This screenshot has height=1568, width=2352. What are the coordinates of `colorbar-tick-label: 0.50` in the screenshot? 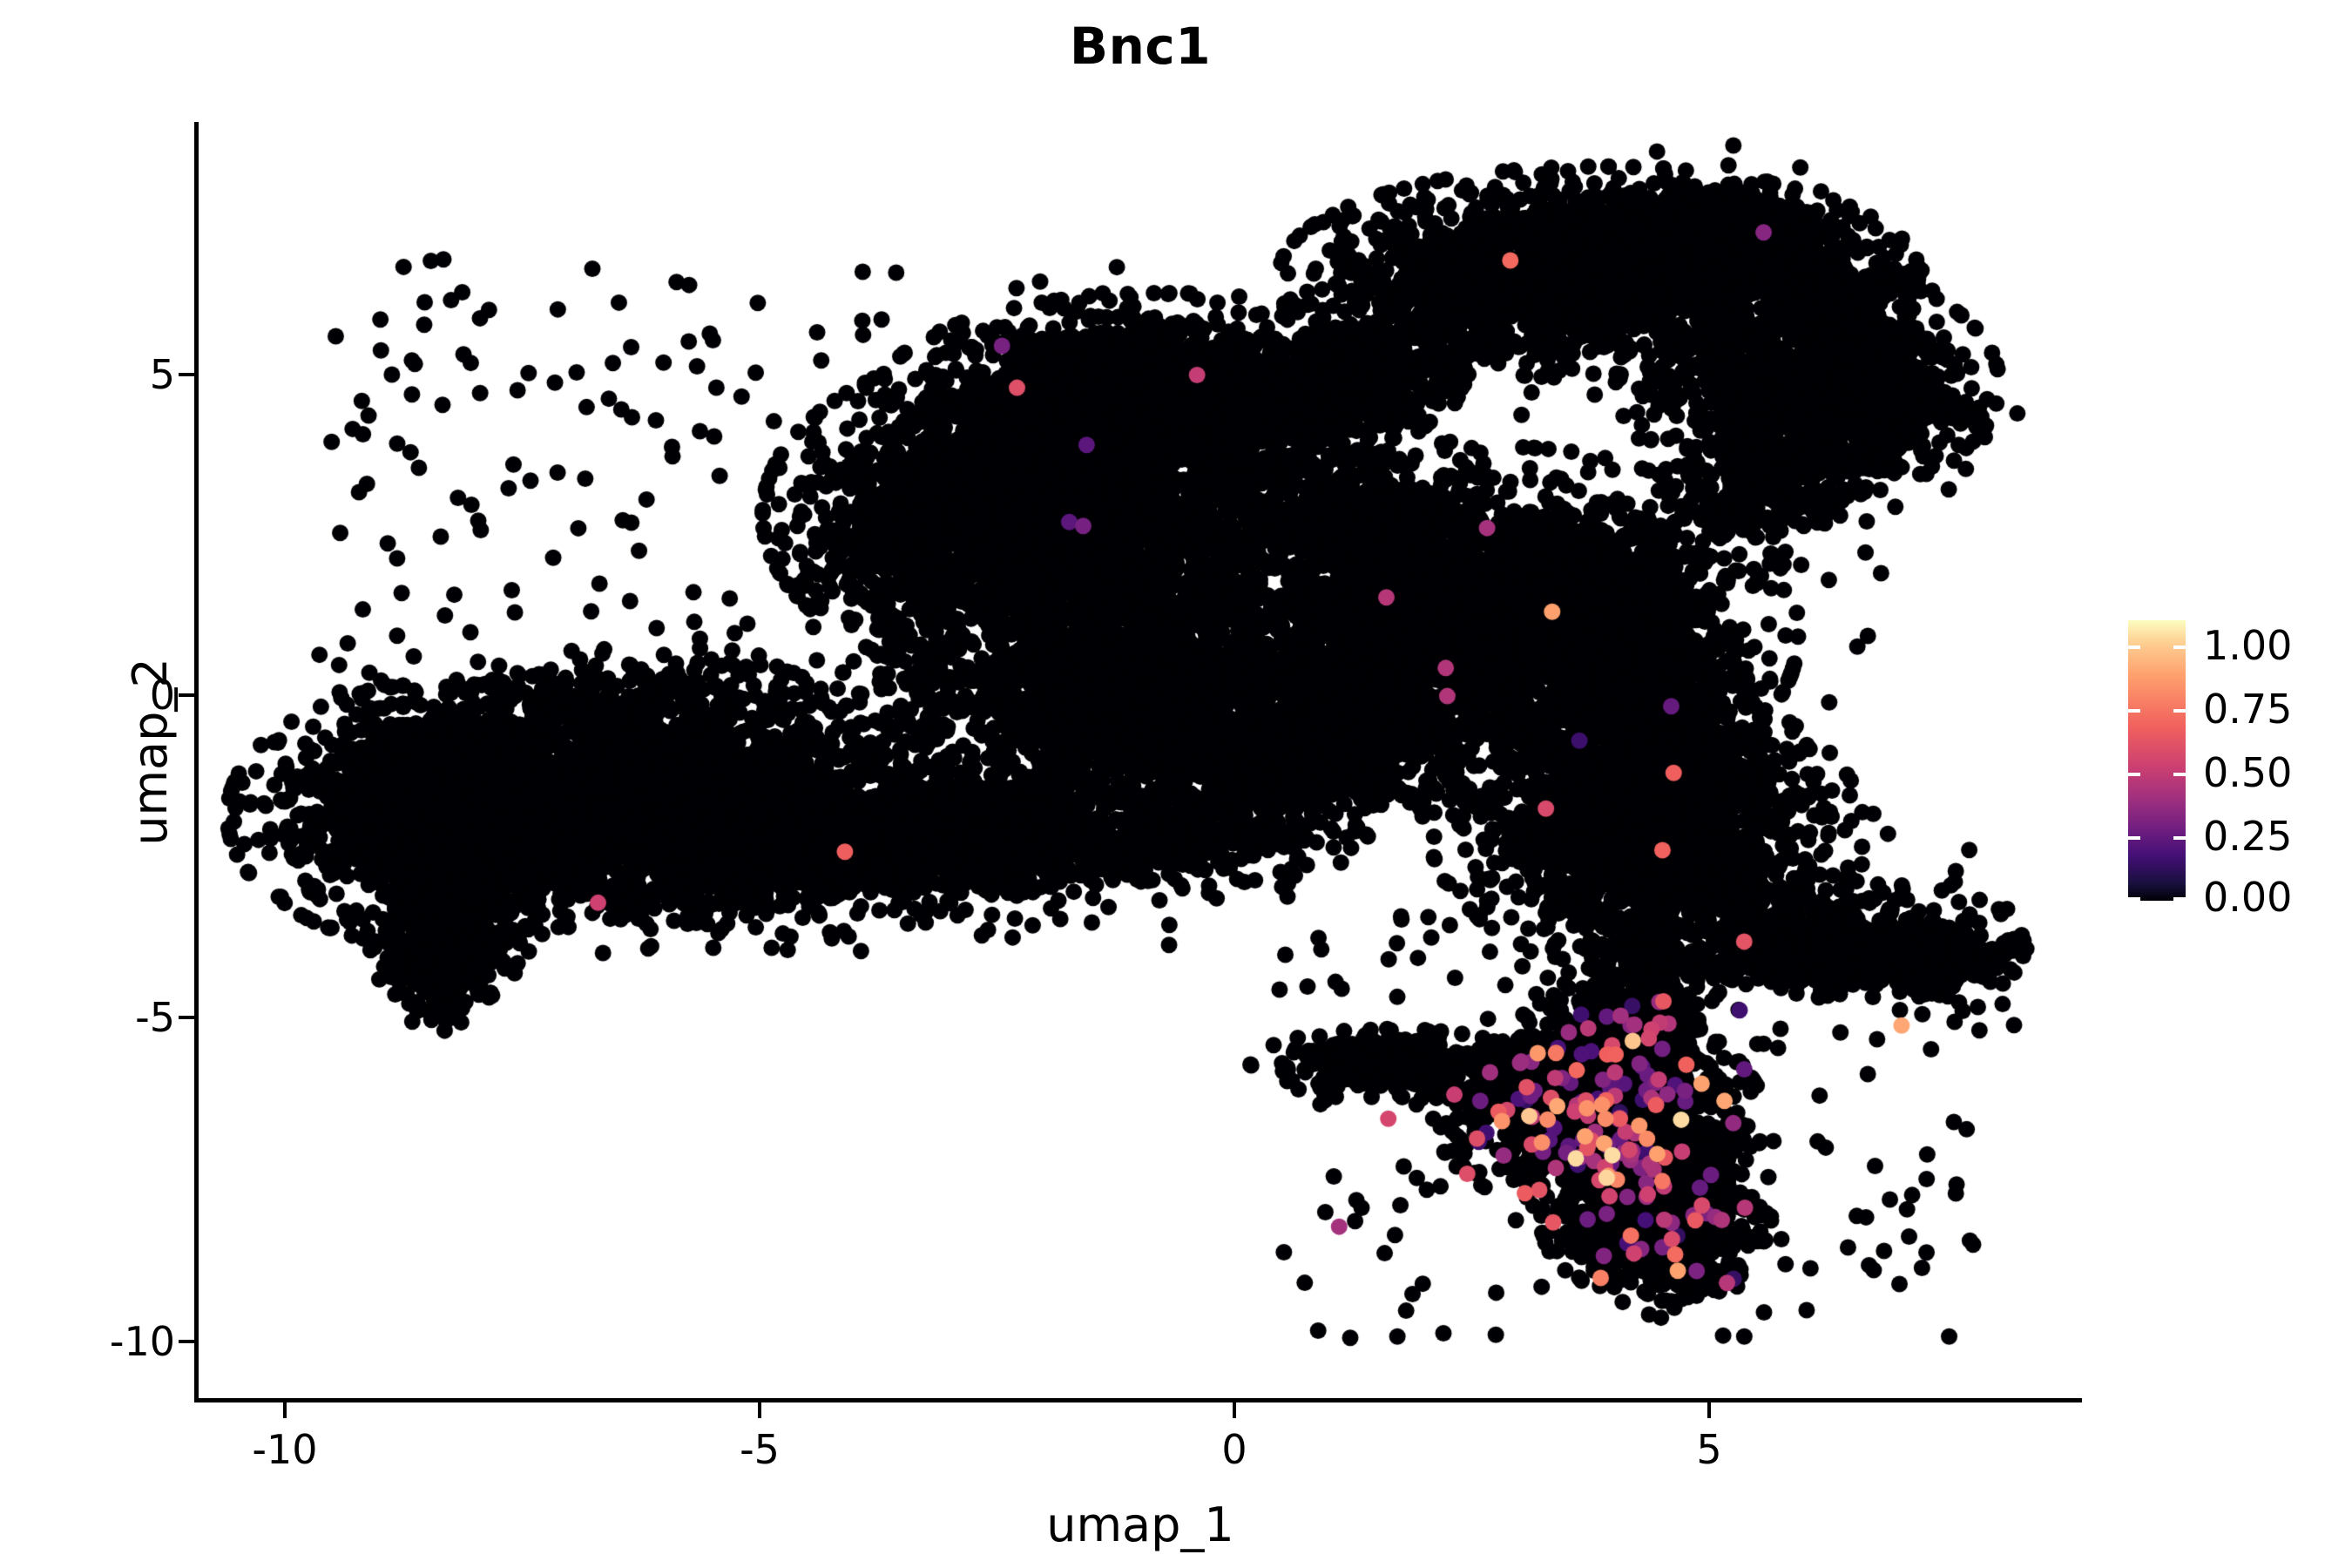 It's located at (2248, 772).